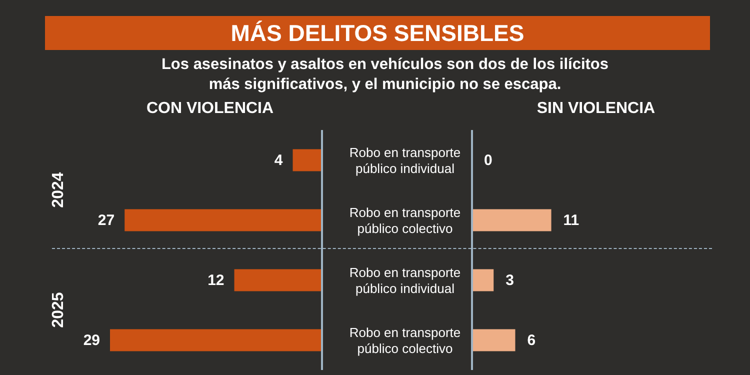 The image size is (750, 375). What do you see at coordinates (216, 281) in the screenshot?
I see `data-label: 12` at bounding box center [216, 281].